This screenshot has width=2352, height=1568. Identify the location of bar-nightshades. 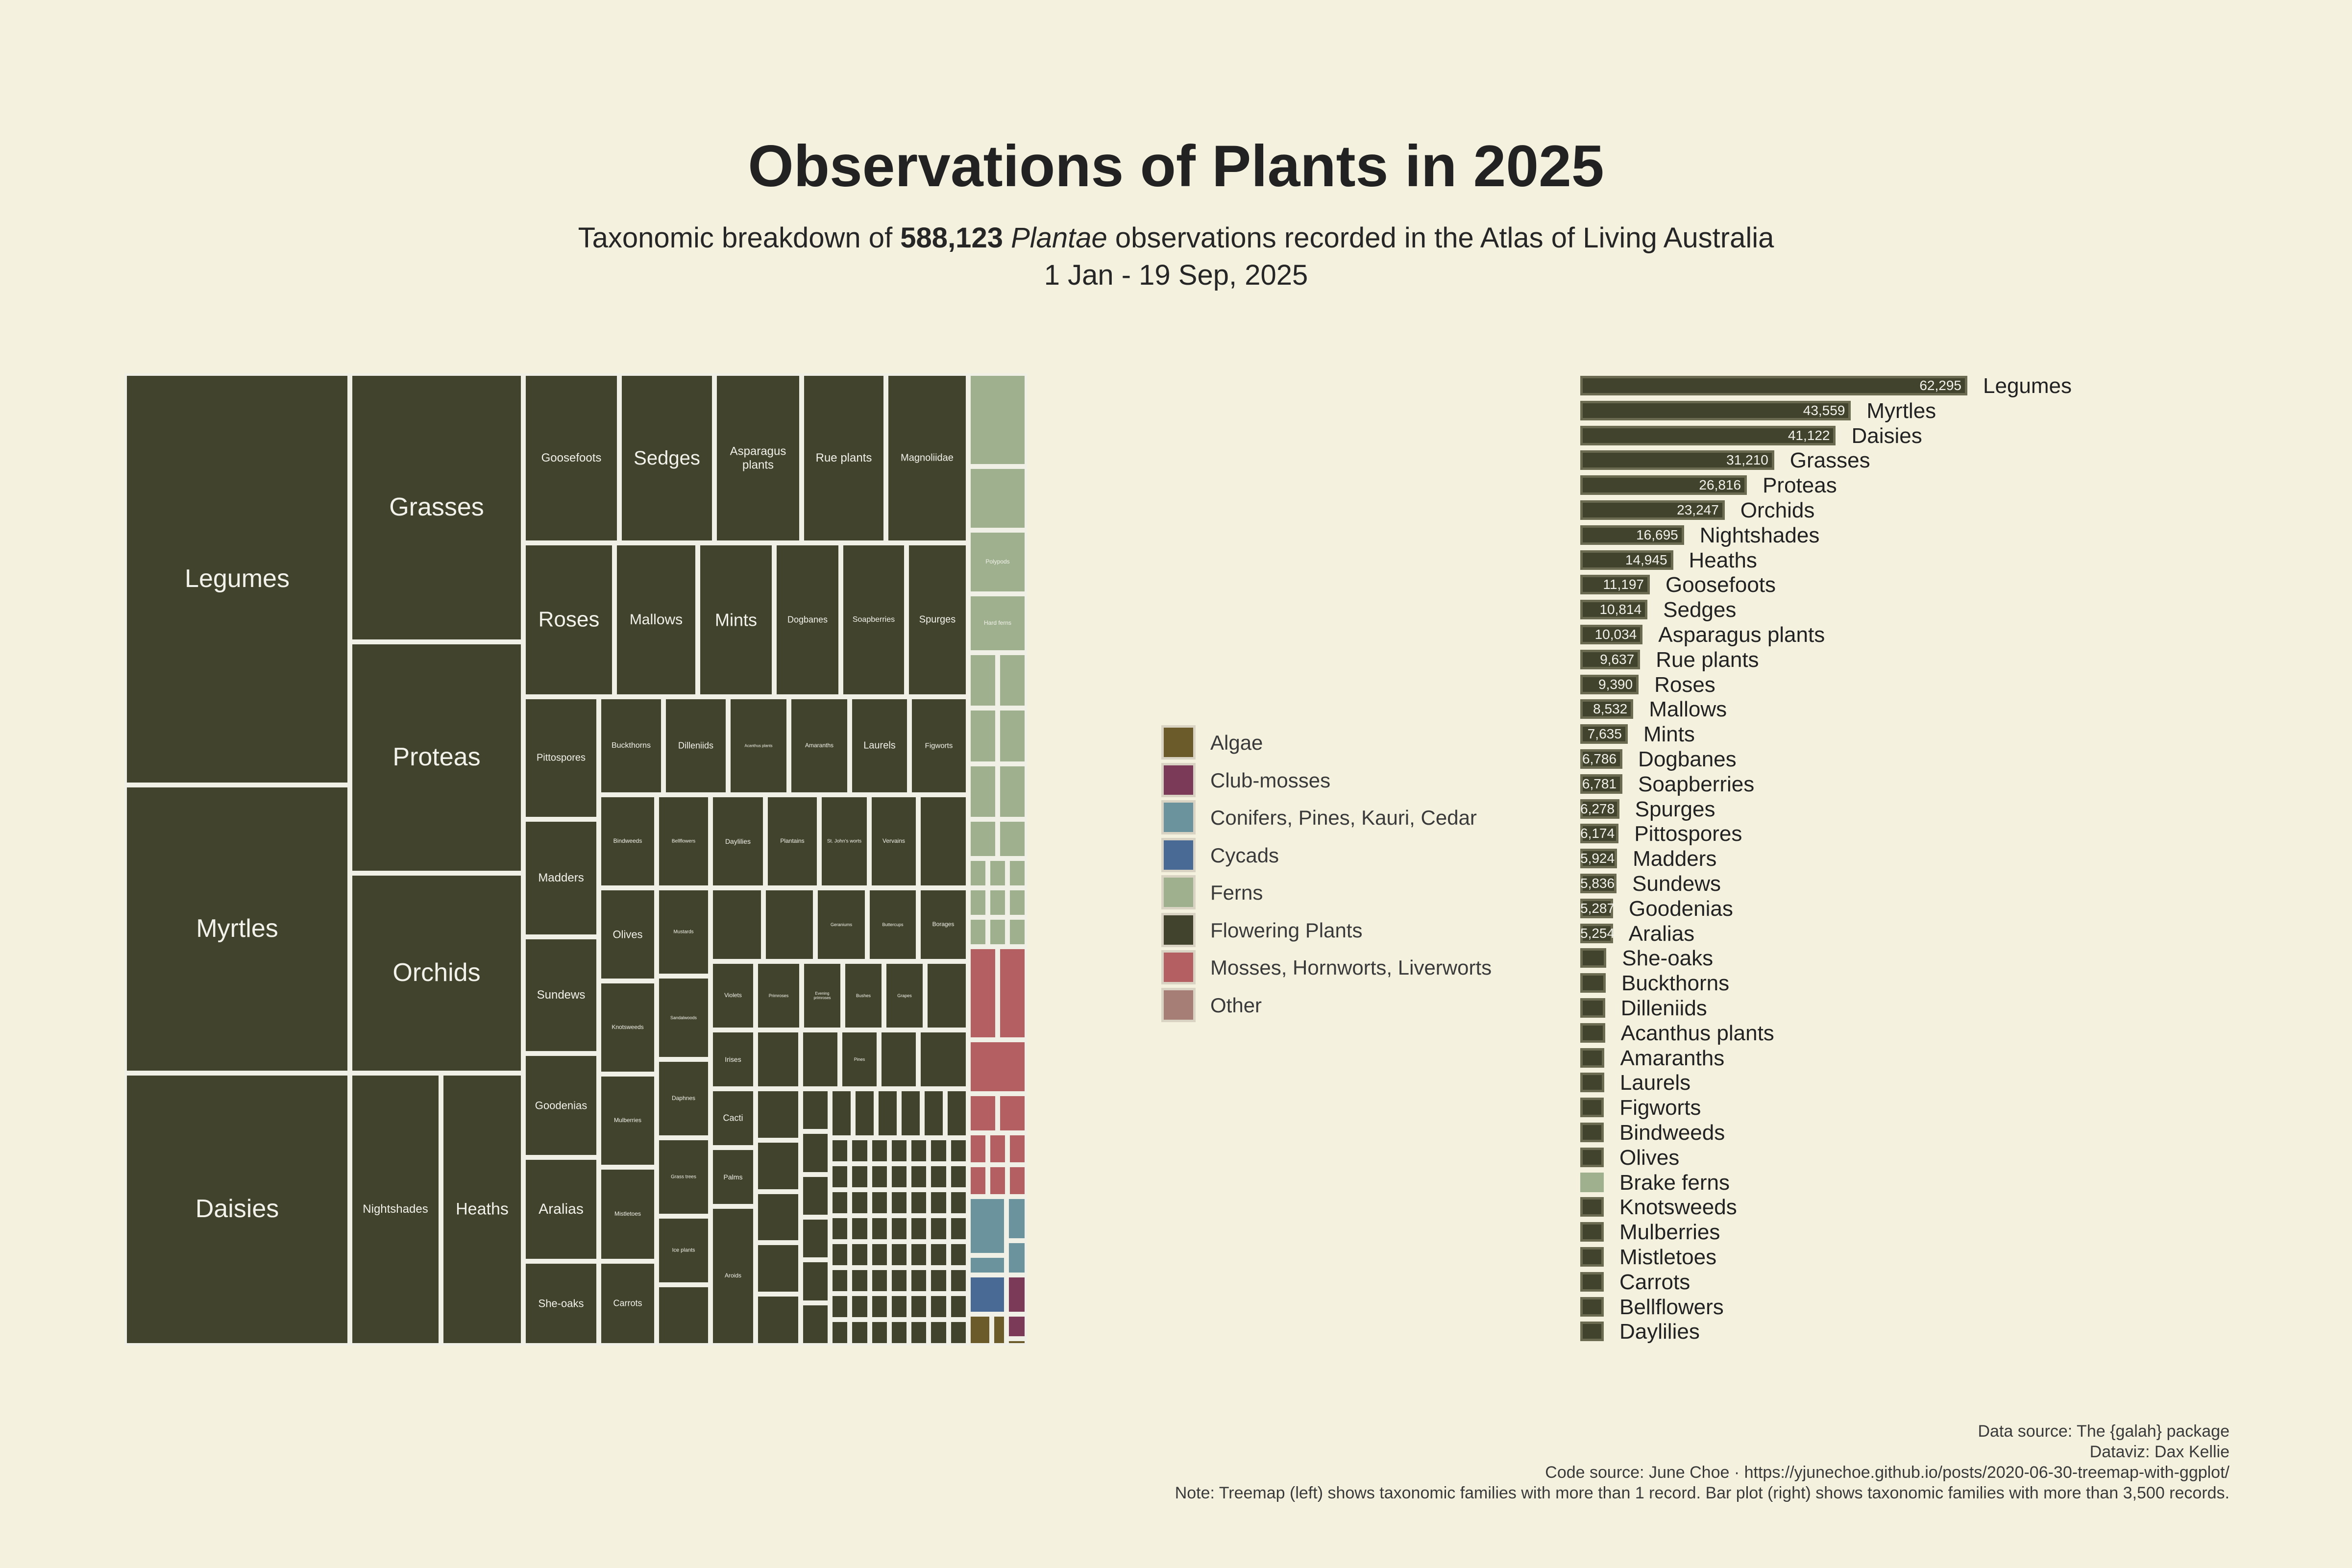
(1632, 535).